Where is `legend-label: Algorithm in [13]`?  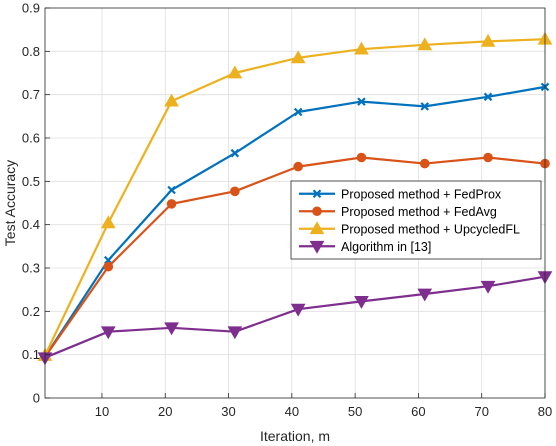 legend-label: Algorithm in [13] is located at coordinates (386, 247).